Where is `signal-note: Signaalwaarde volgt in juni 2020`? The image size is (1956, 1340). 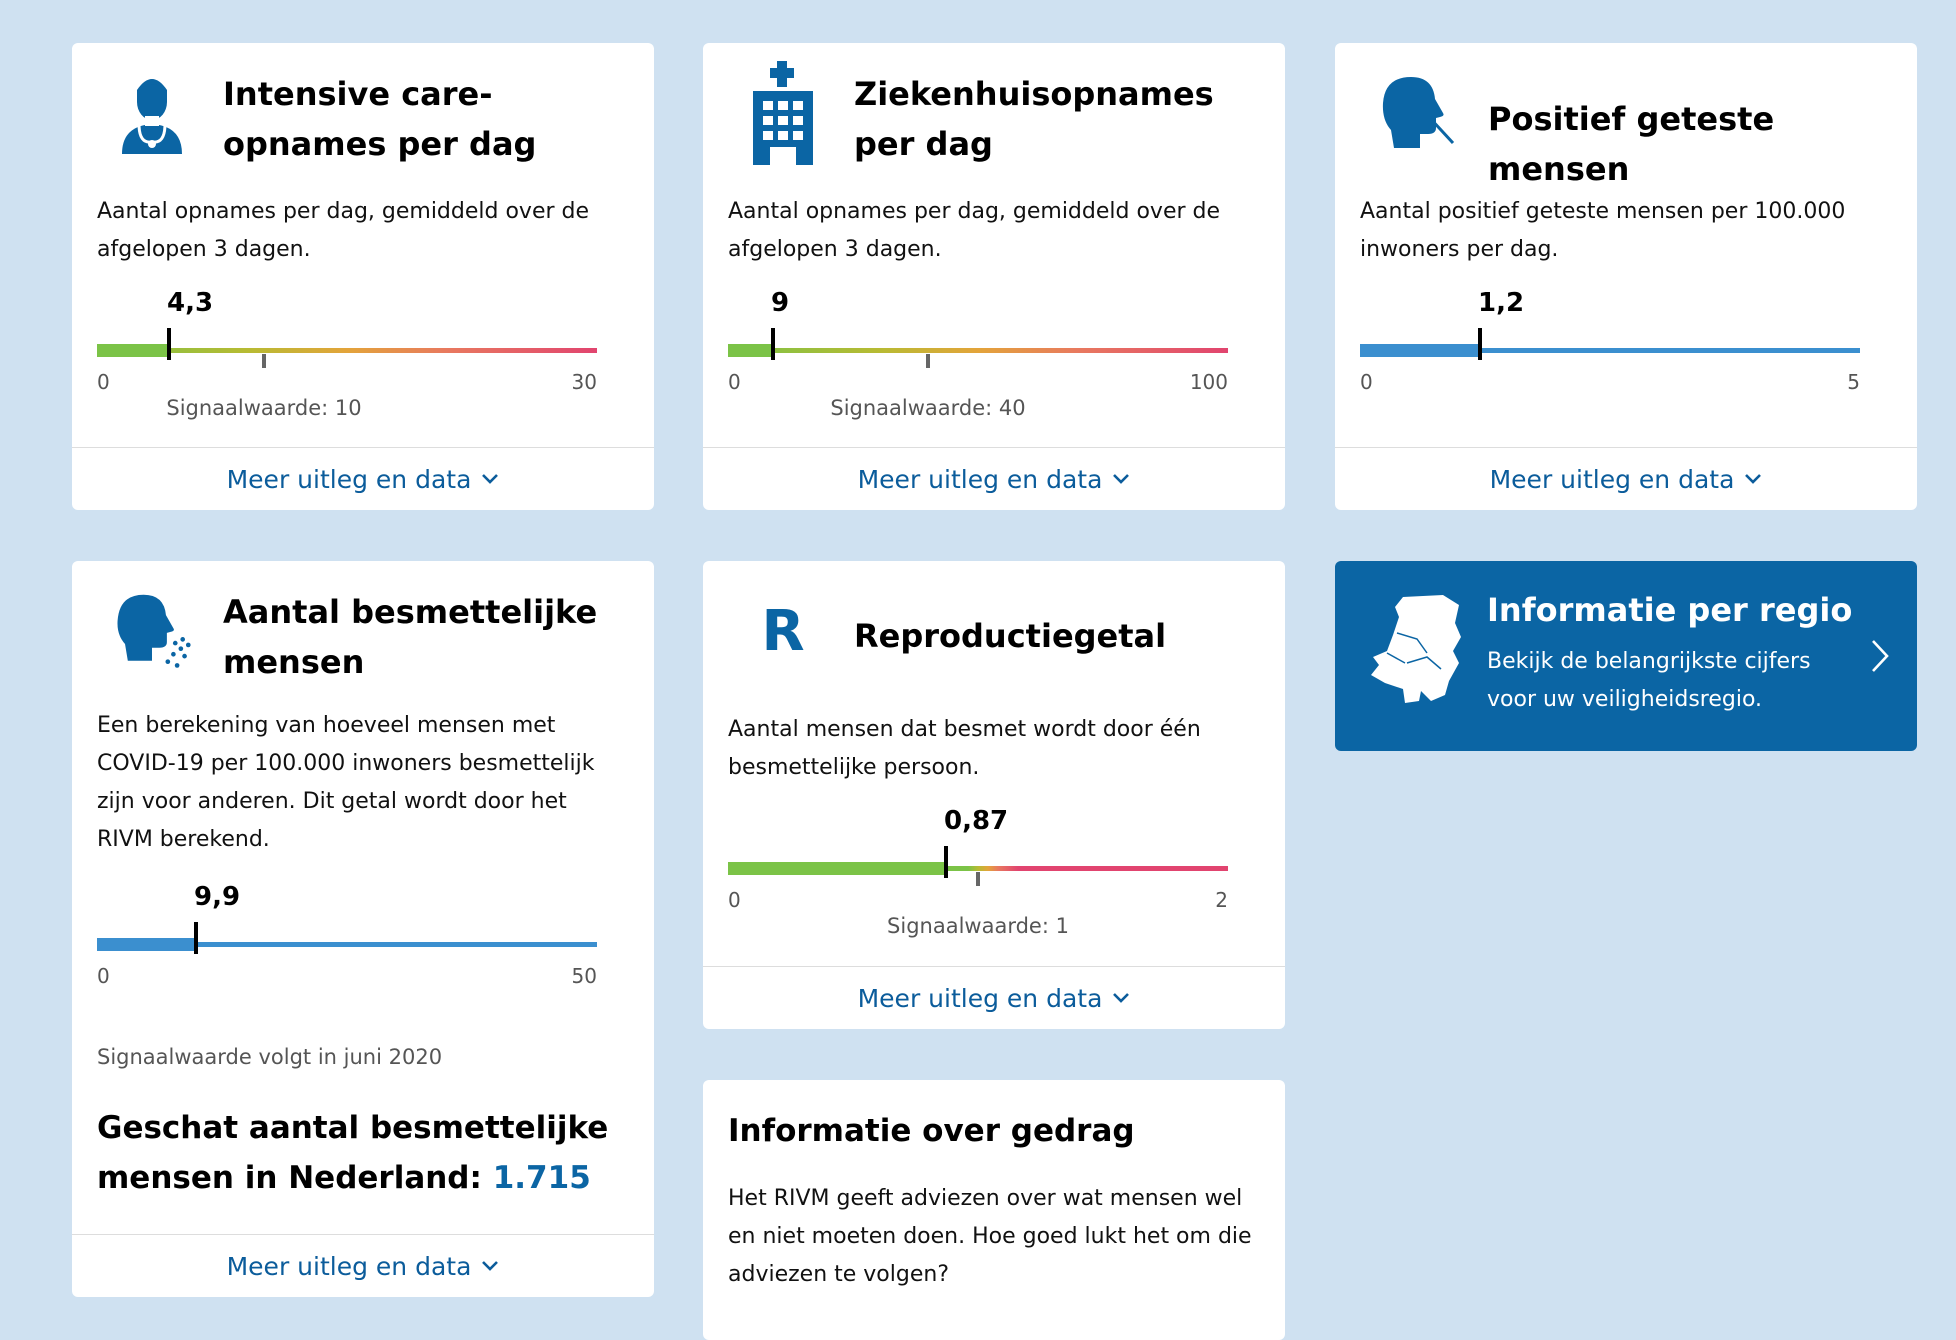
signal-note: Signaalwaarde volgt in juni 2020 is located at coordinates (270, 1057).